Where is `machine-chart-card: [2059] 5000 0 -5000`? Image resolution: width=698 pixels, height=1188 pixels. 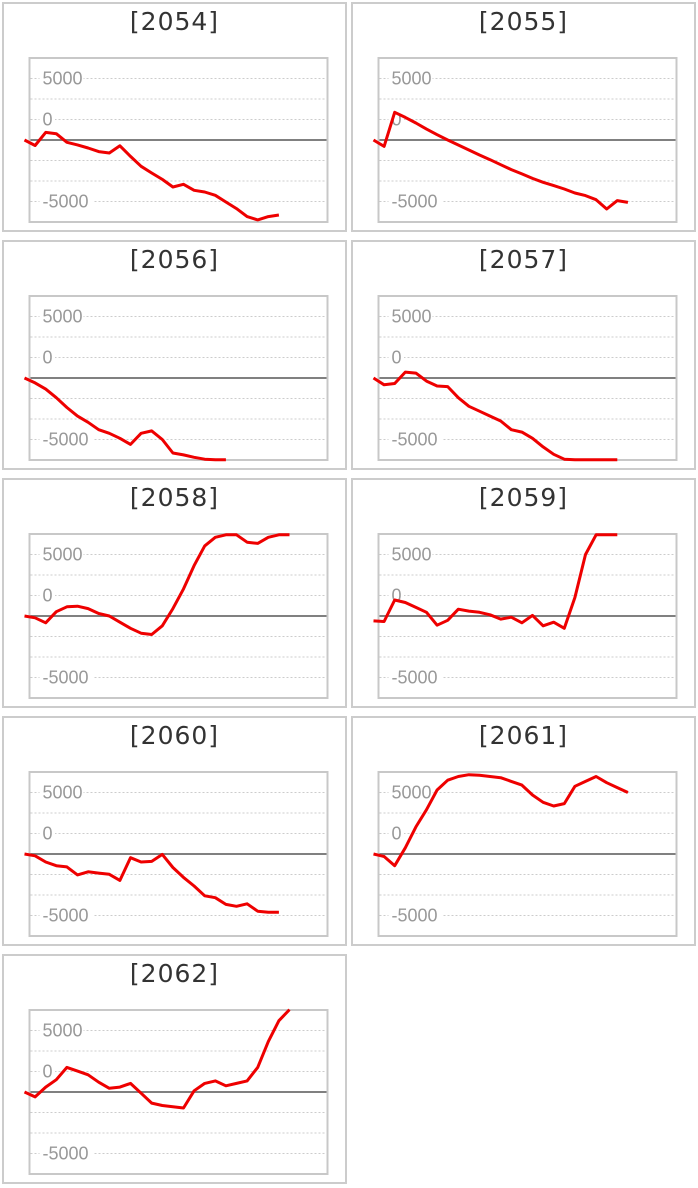
machine-chart-card: [2059] 5000 0 -5000 is located at coordinates (523, 593).